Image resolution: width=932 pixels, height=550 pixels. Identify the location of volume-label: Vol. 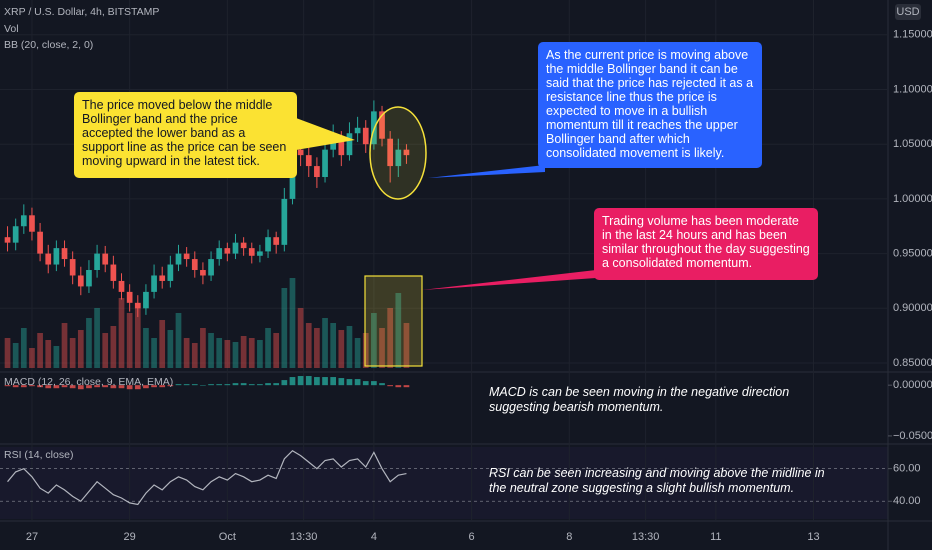
(11, 29).